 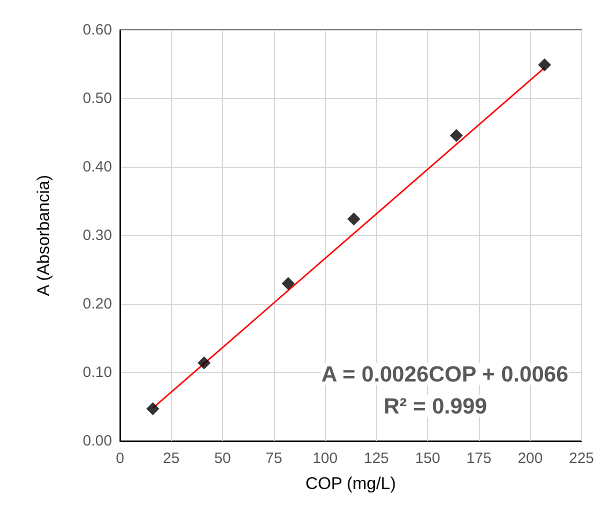 I want to click on x-axis-title: COP (mg/L), so click(x=351, y=483).